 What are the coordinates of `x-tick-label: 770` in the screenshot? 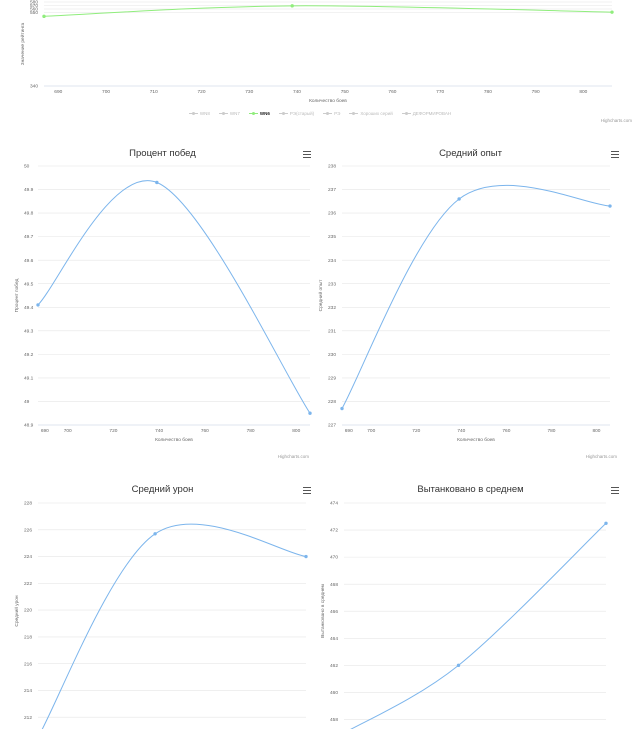 It's located at (440, 92).